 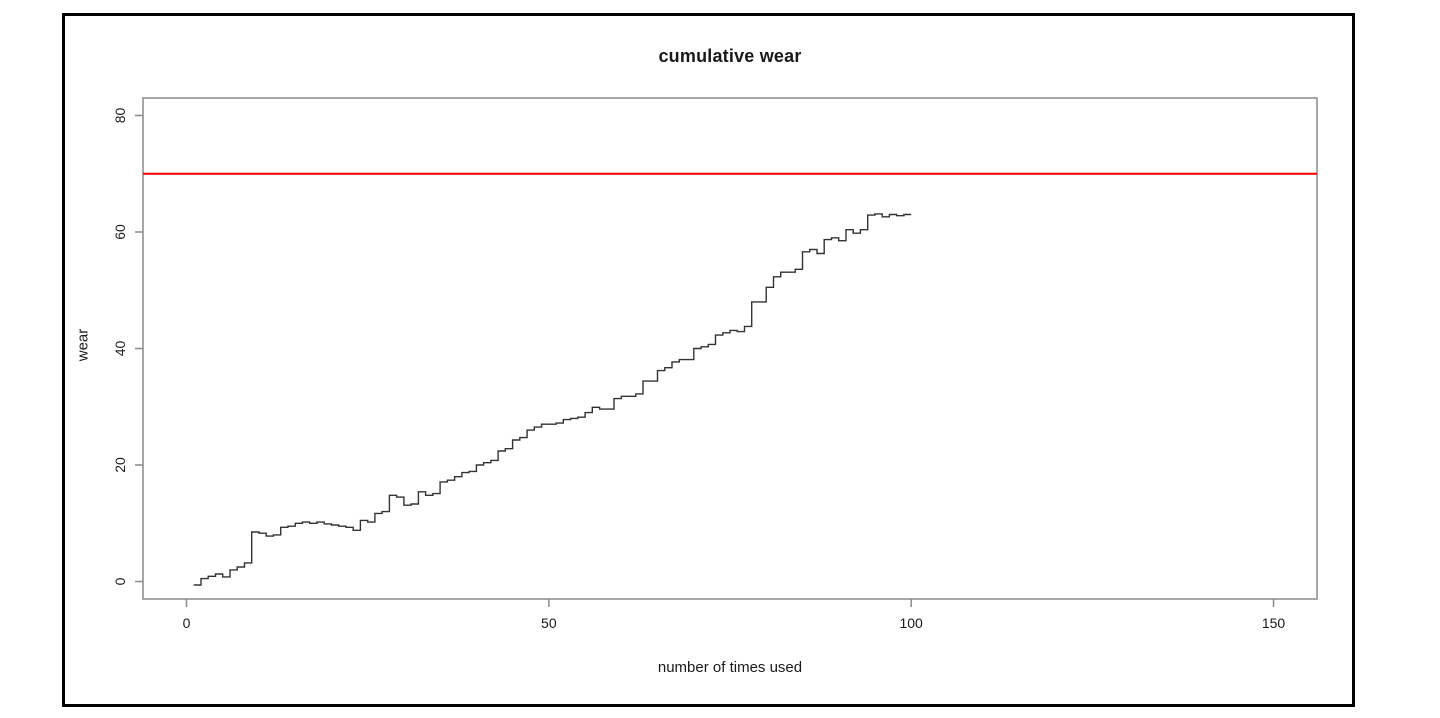 I want to click on y-tick-label: 60, so click(x=120, y=232).